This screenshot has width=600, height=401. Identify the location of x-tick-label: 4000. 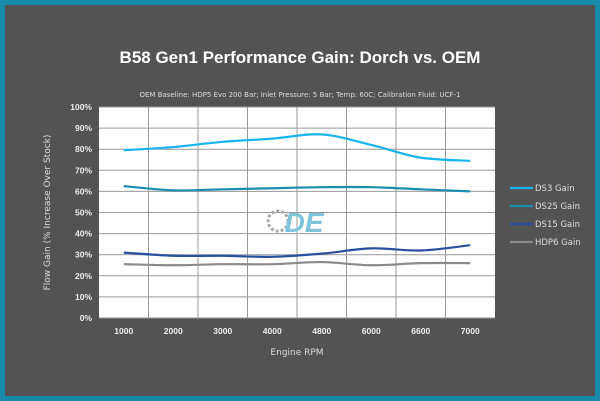
(272, 331).